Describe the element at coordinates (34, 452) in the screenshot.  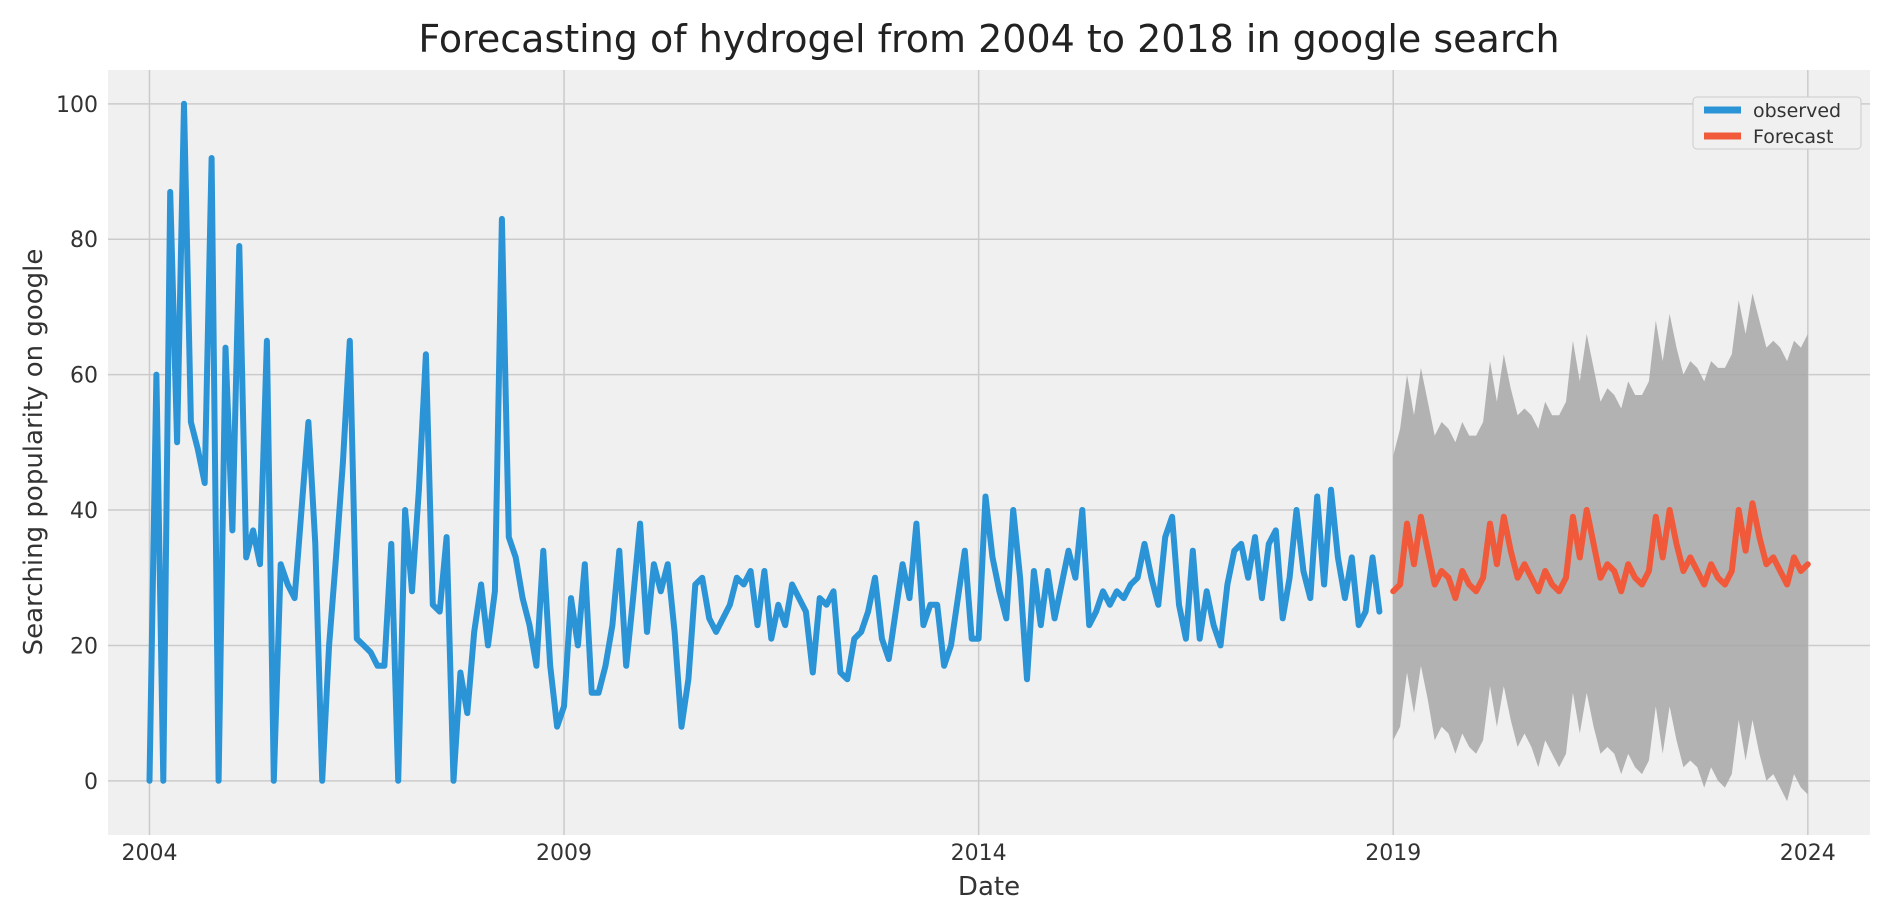
I see `y-axis-label: Searching popularity on google` at that location.